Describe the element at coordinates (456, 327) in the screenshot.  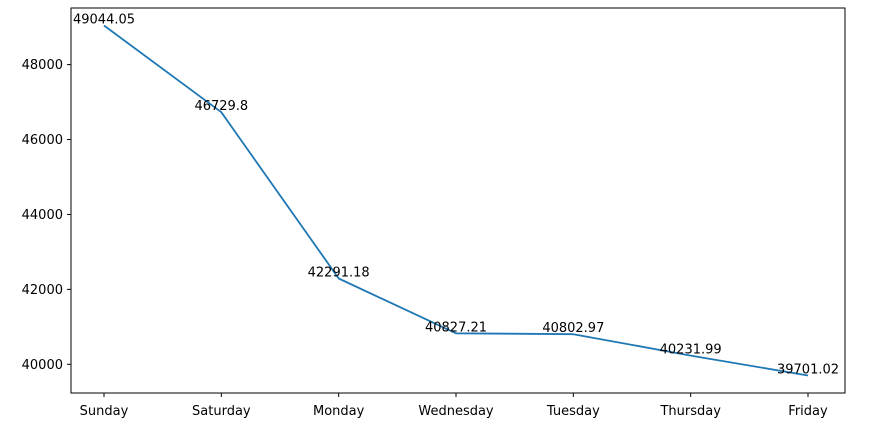
I see `data-label: 40827.21` at that location.